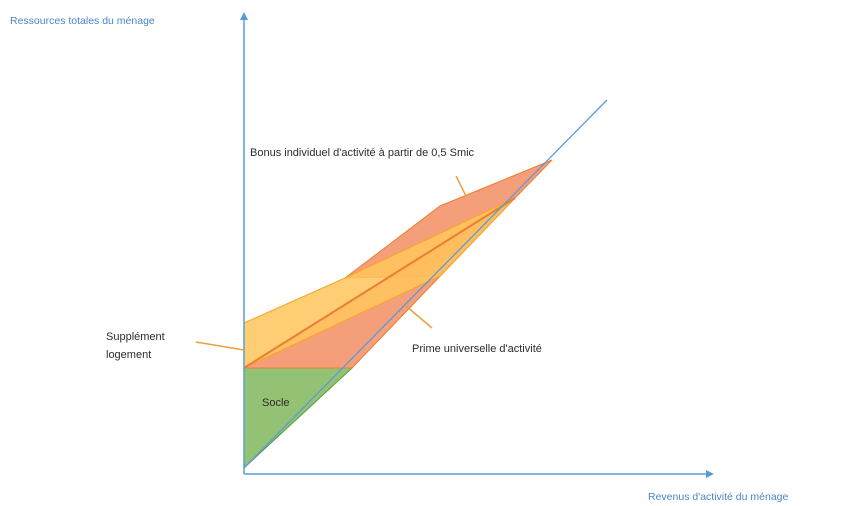 The width and height of the screenshot is (842, 506). What do you see at coordinates (128, 355) in the screenshot?
I see `supplement-label-line2: logement` at bounding box center [128, 355].